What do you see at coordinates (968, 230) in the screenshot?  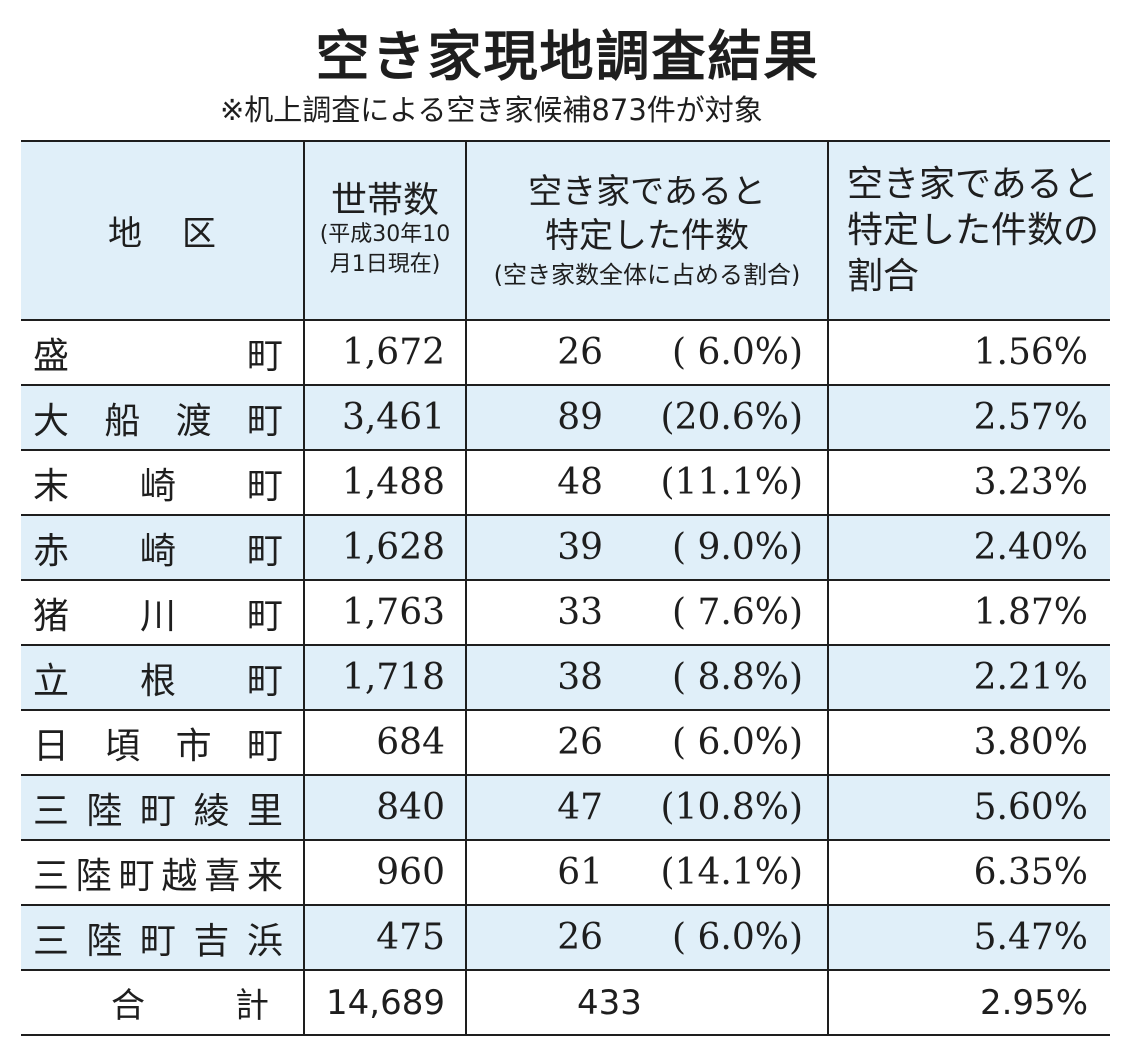 I see `header-ratio: 空き家であると特定した件数の割合` at bounding box center [968, 230].